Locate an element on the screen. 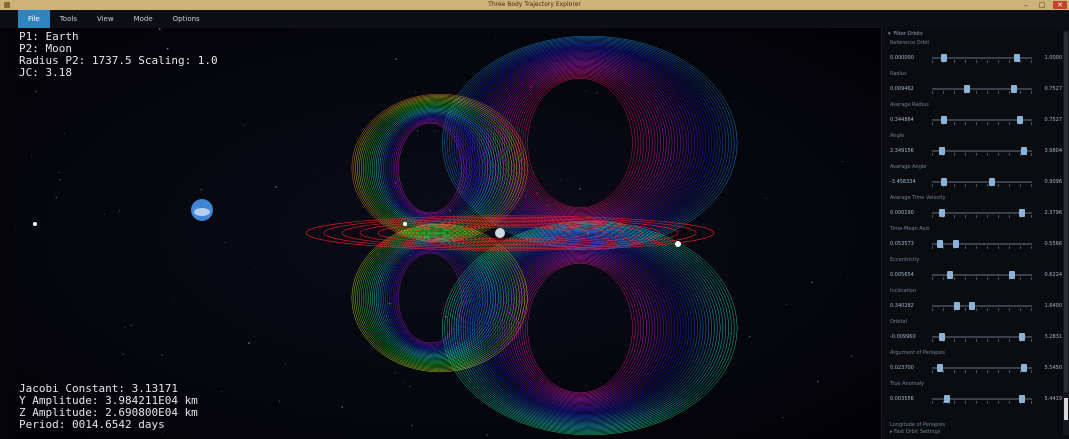 The width and height of the screenshot is (1069, 439). param-slider: Average Time Velocity 0.000190 2.3796 is located at coordinates (975, 210).